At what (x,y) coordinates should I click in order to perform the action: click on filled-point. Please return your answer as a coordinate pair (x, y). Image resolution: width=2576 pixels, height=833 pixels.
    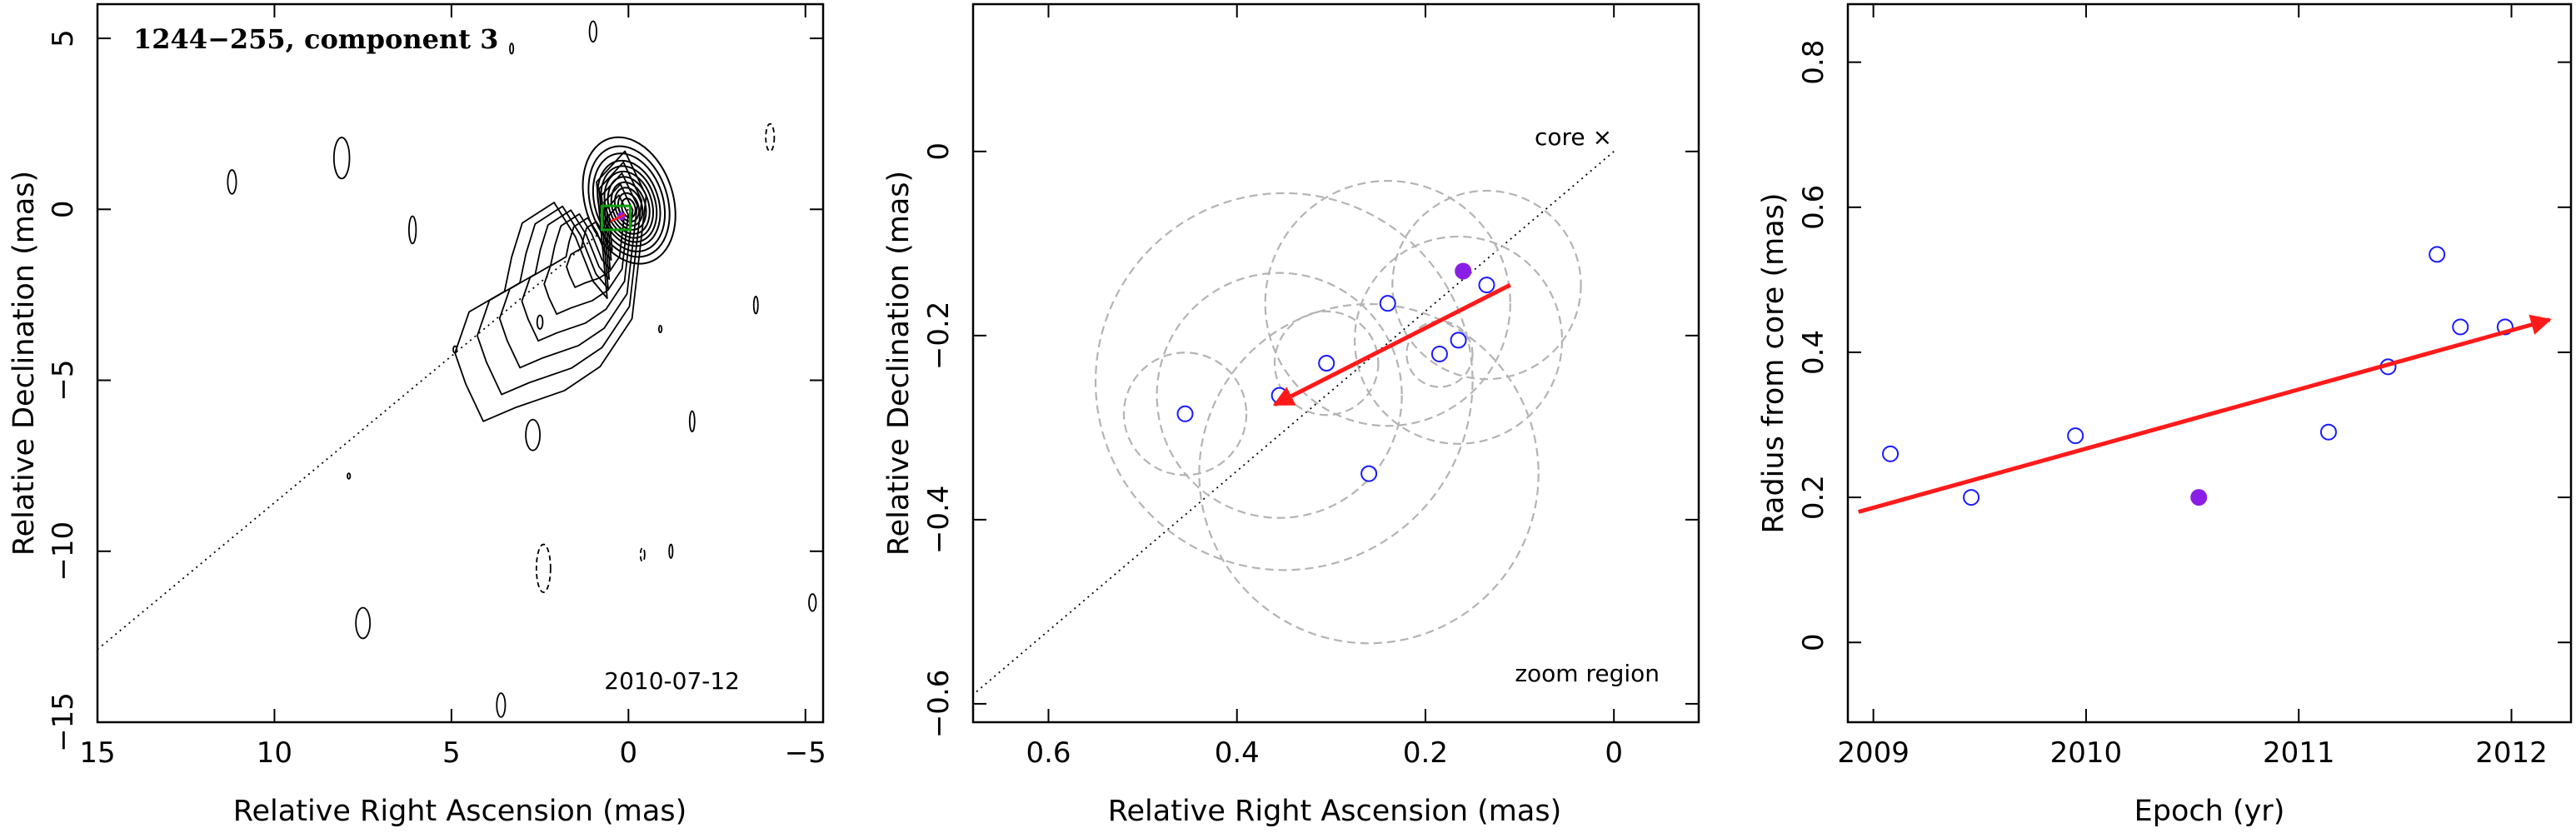
    Looking at the image, I should click on (1463, 271).